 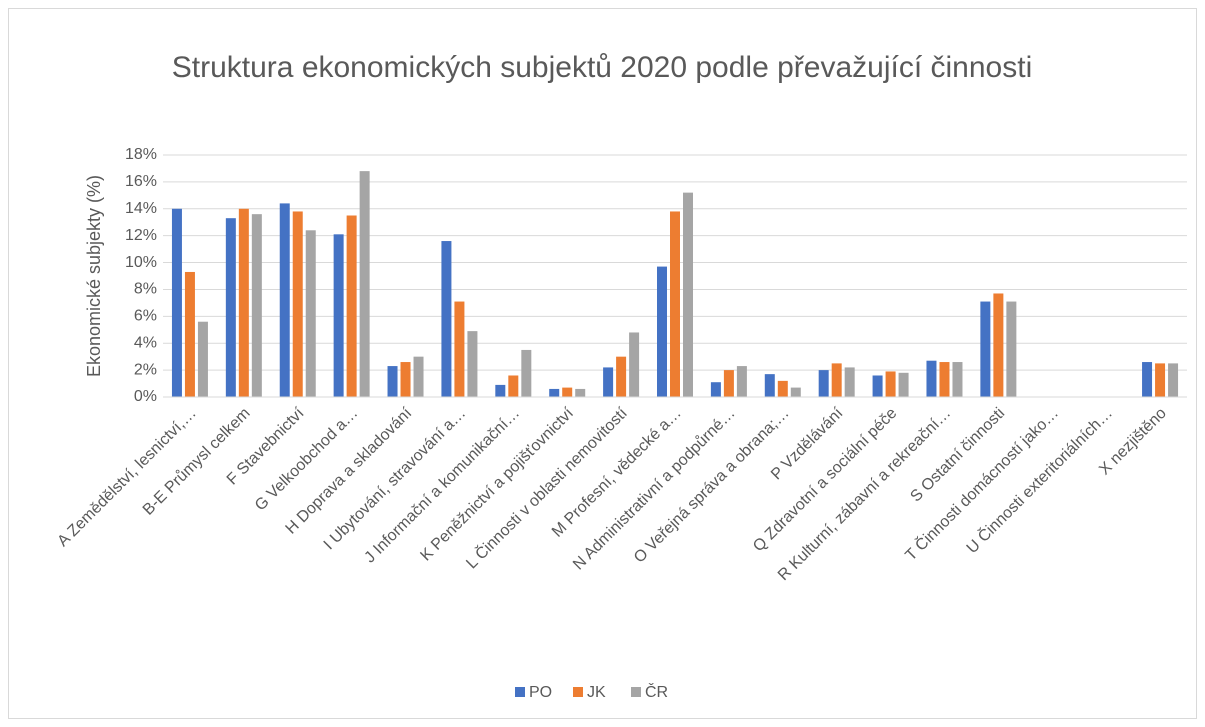 What do you see at coordinates (145, 396) in the screenshot?
I see `y-tick-label: 0%` at bounding box center [145, 396].